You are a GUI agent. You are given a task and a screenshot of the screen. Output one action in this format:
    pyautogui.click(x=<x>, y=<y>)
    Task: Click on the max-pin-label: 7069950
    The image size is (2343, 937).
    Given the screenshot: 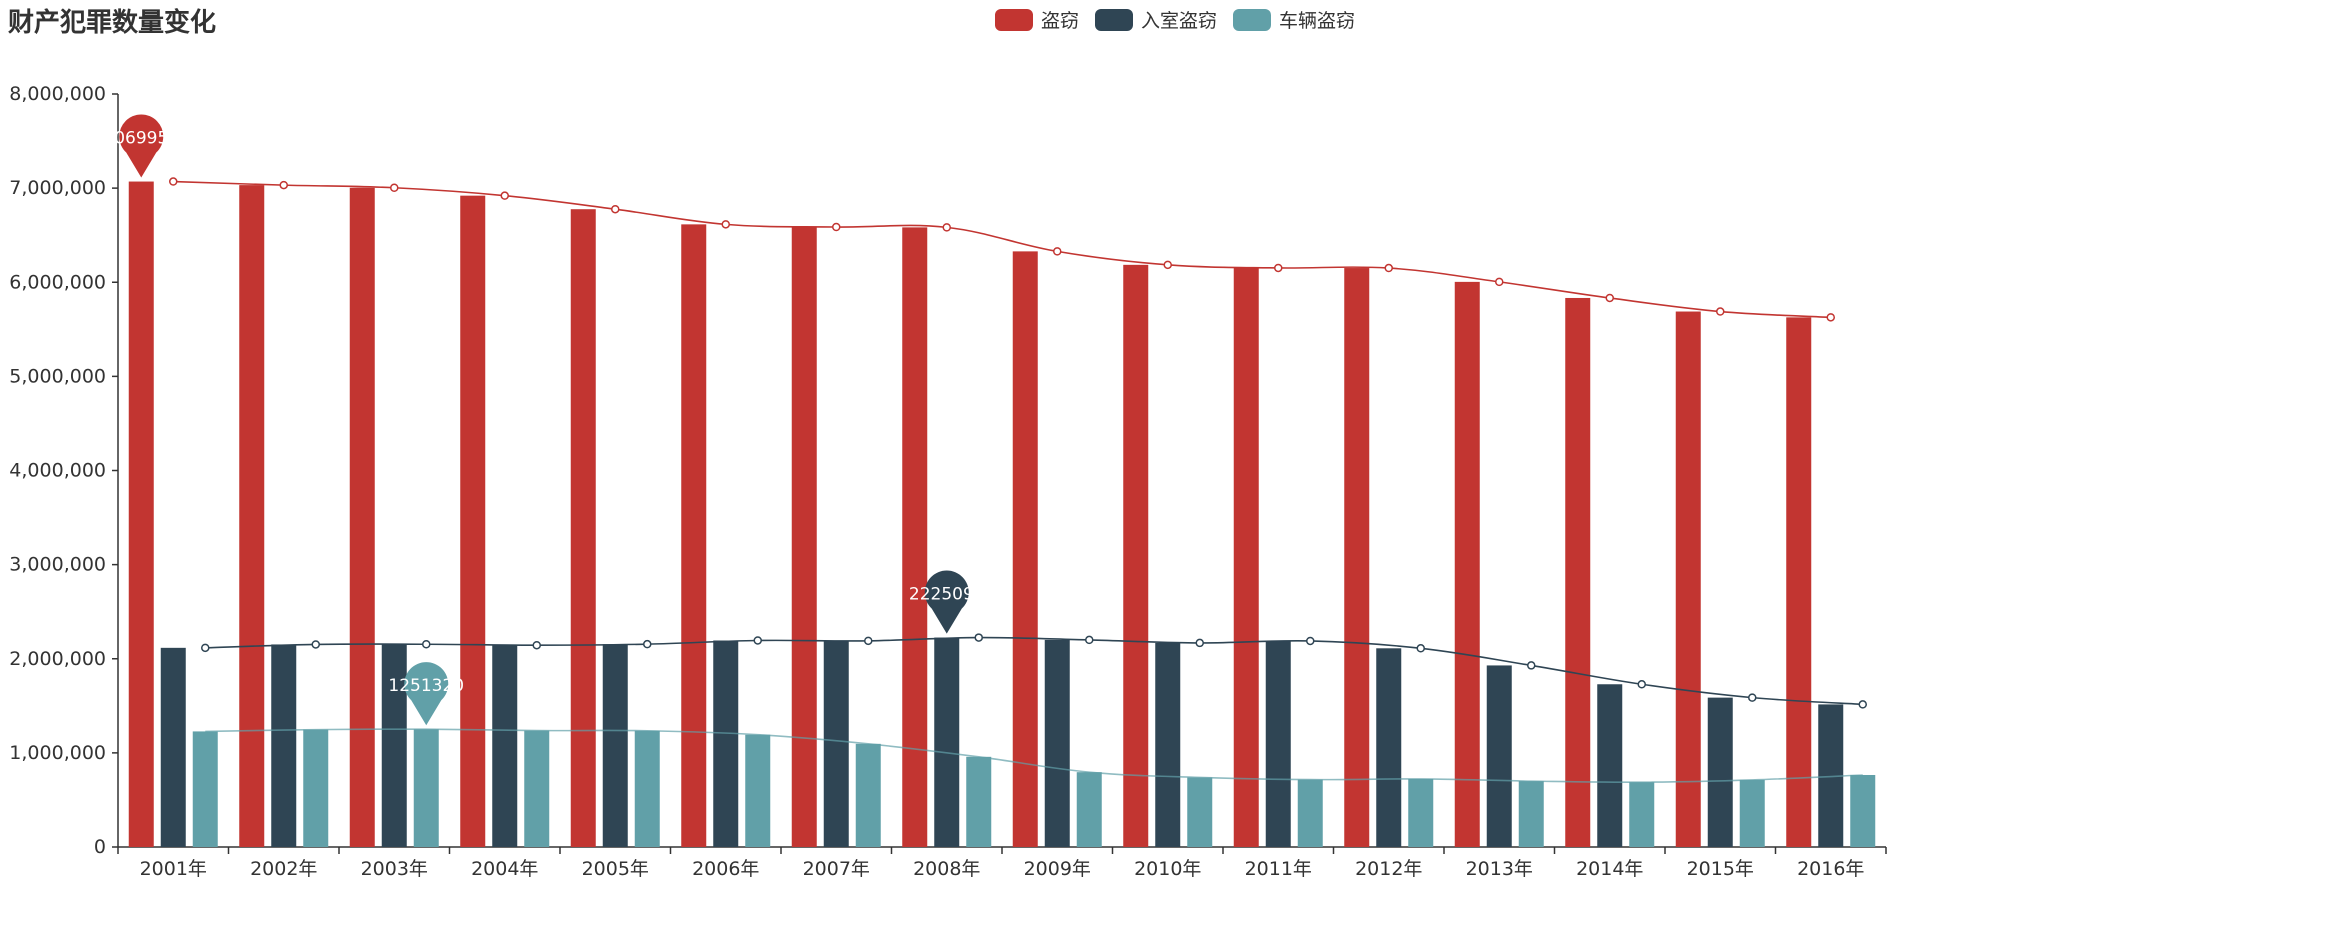 What is the action you would take?
    pyautogui.click(x=141, y=139)
    